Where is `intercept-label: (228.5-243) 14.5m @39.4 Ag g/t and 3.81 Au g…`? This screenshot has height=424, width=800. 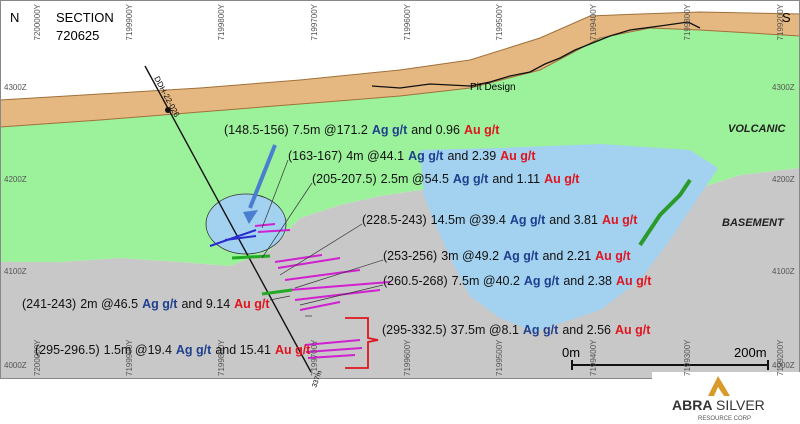
intercept-label: (228.5-243) 14.5m @39.4 Ag g/t and 3.81 Au g… is located at coordinates (500, 220).